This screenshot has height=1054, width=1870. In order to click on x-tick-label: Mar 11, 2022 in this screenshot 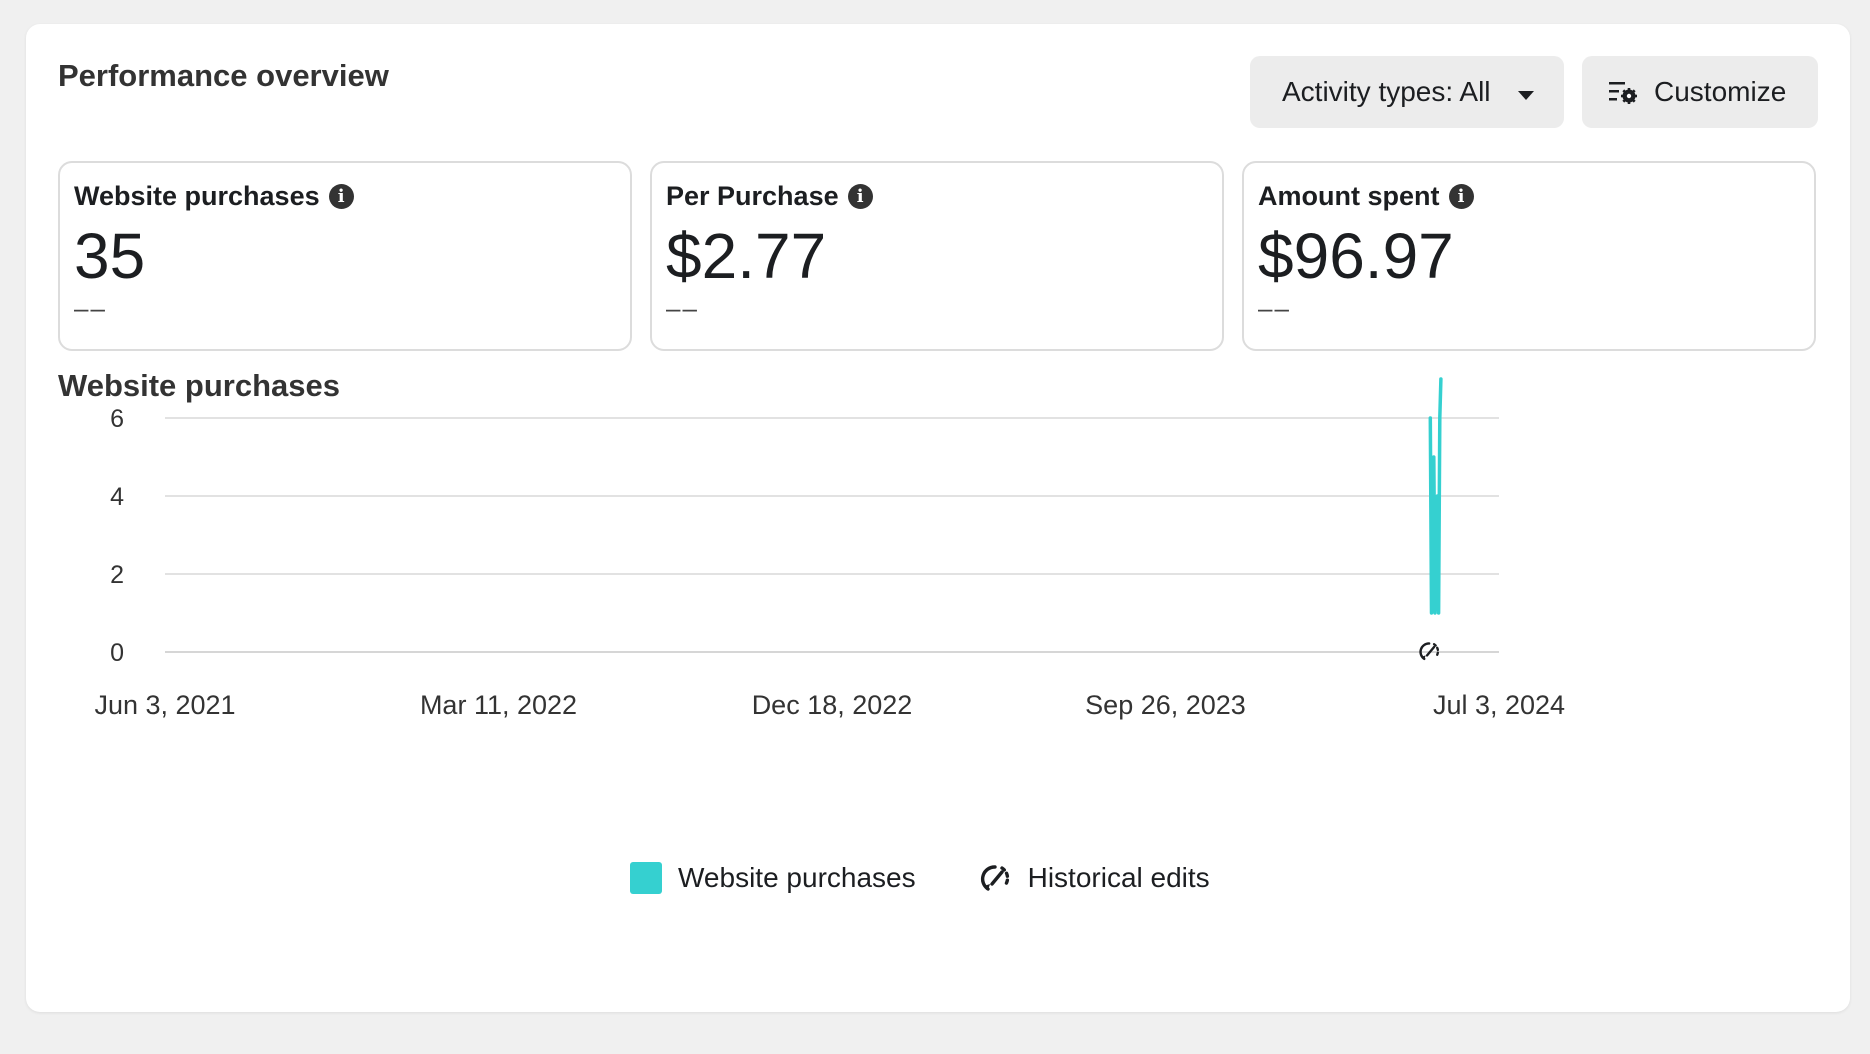, I will do `click(498, 705)`.